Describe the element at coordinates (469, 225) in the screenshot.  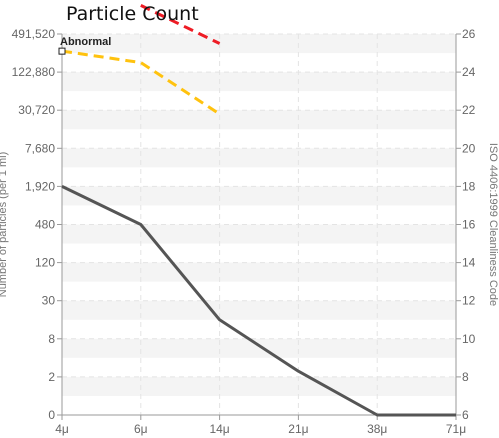
I see `y-right-tick-label: 16` at that location.